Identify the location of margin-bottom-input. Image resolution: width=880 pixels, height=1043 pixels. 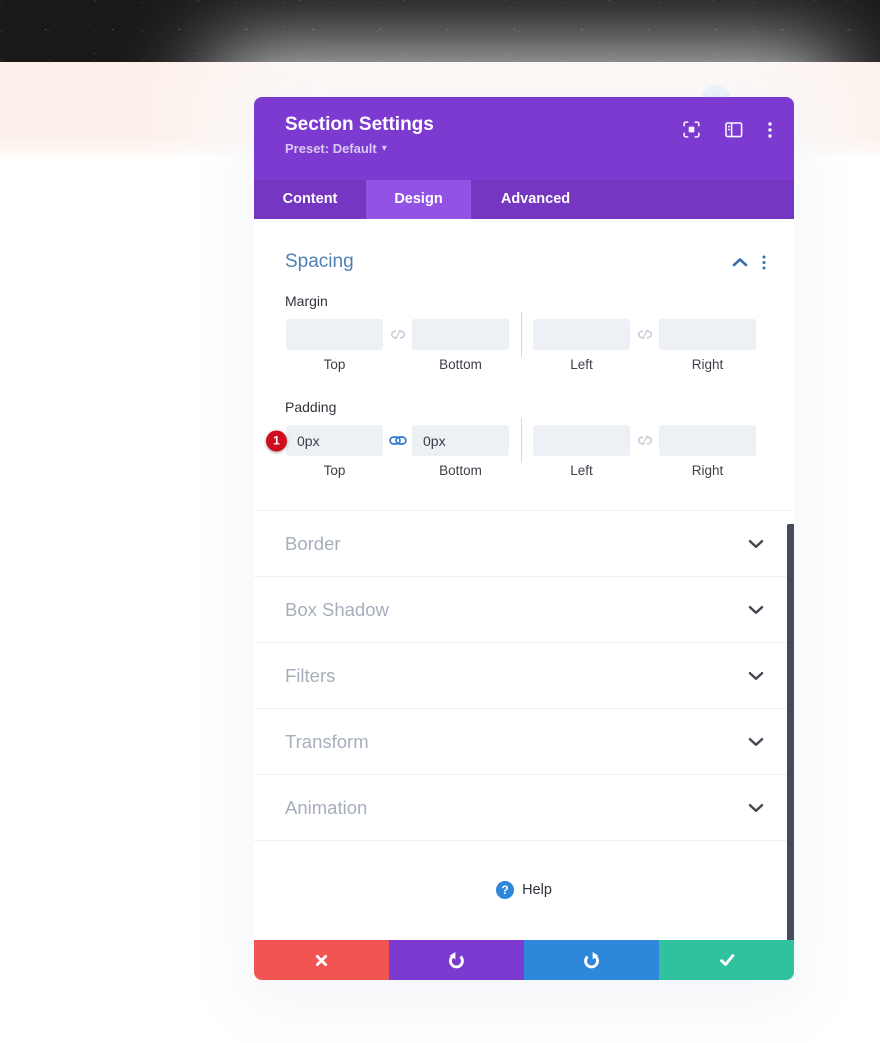
(460, 334).